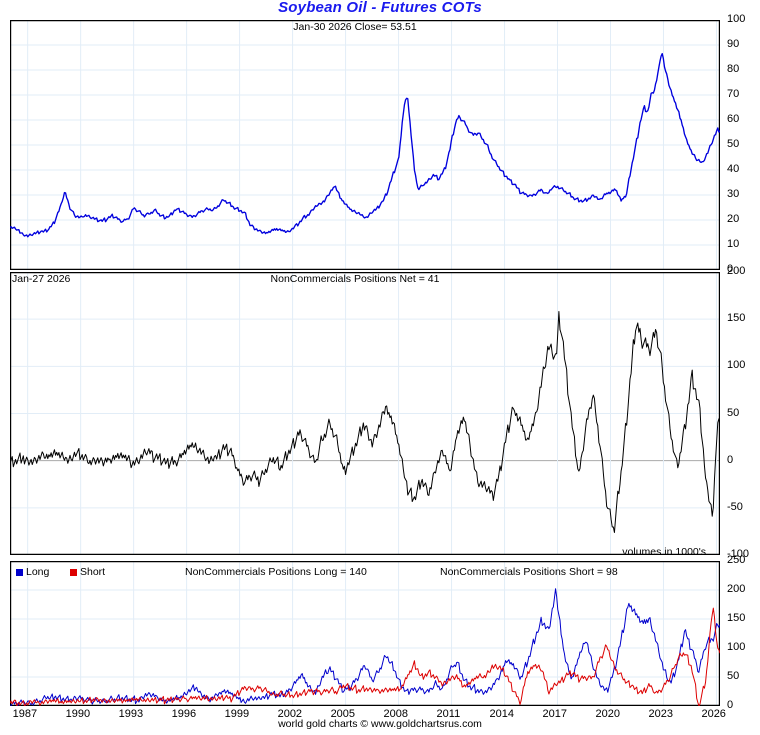 The image size is (760, 735). What do you see at coordinates (448, 714) in the screenshot?
I see `x-tick-label: 2011` at bounding box center [448, 714].